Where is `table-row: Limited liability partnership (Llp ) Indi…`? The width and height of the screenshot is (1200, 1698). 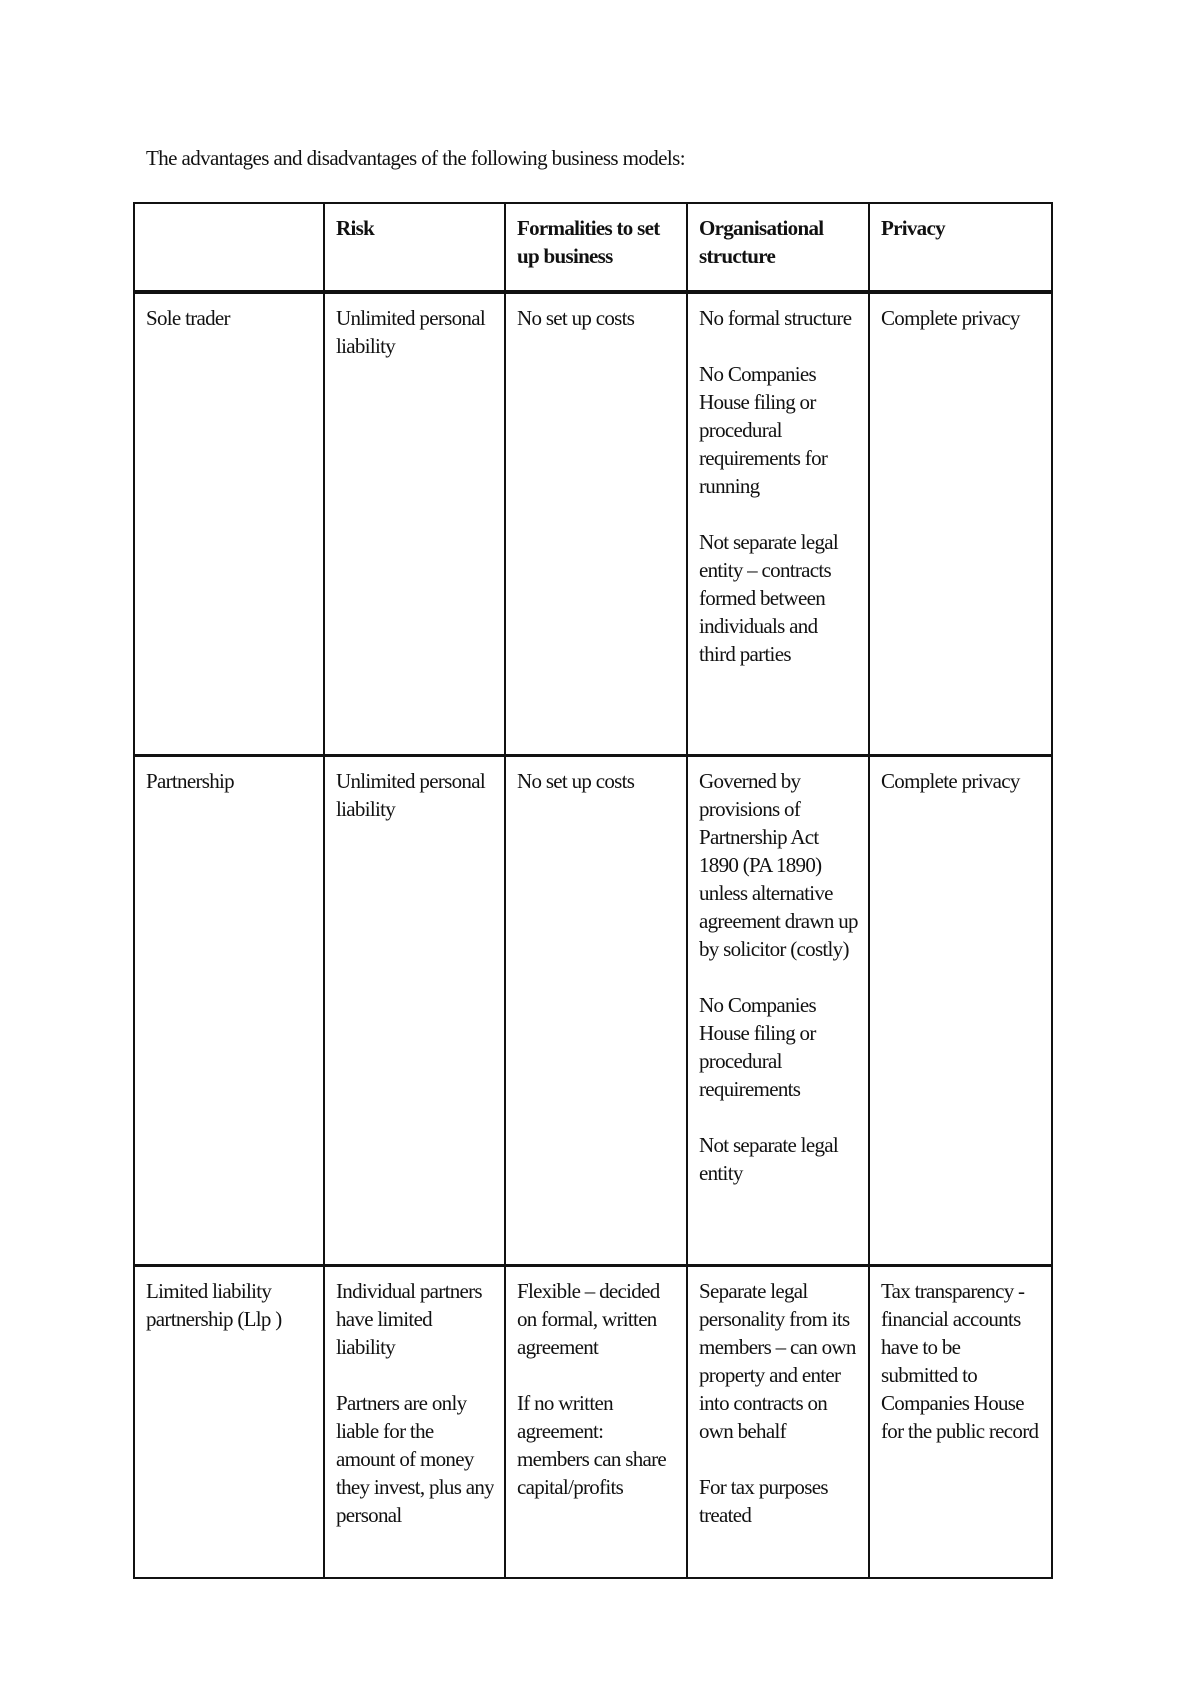 table-row: Limited liability partnership (Llp ) Indi… is located at coordinates (593, 1421).